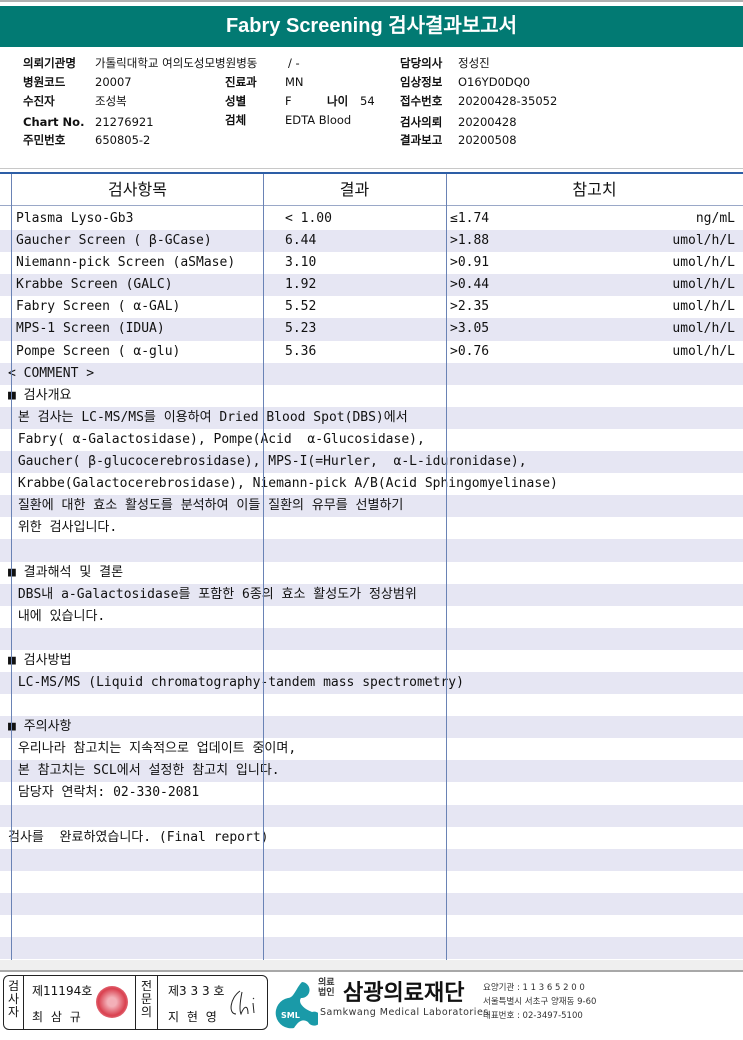 This screenshot has width=743, height=1040. What do you see at coordinates (371, 168) in the screenshot?
I see `divider` at bounding box center [371, 168].